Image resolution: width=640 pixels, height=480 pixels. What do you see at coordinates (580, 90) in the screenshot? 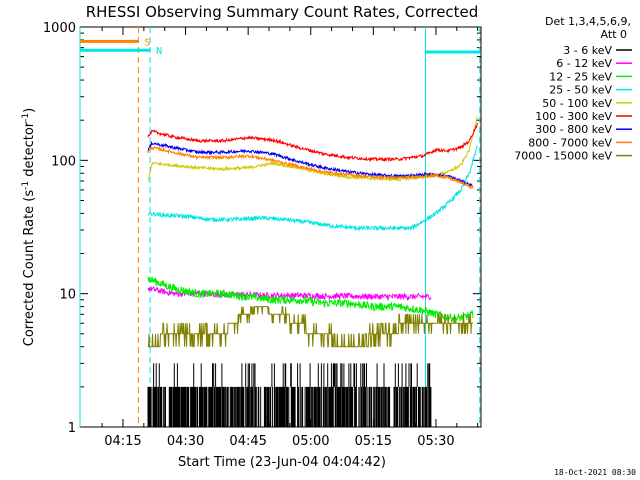
I see `legend-label: 25 - 50 keV` at bounding box center [580, 90].